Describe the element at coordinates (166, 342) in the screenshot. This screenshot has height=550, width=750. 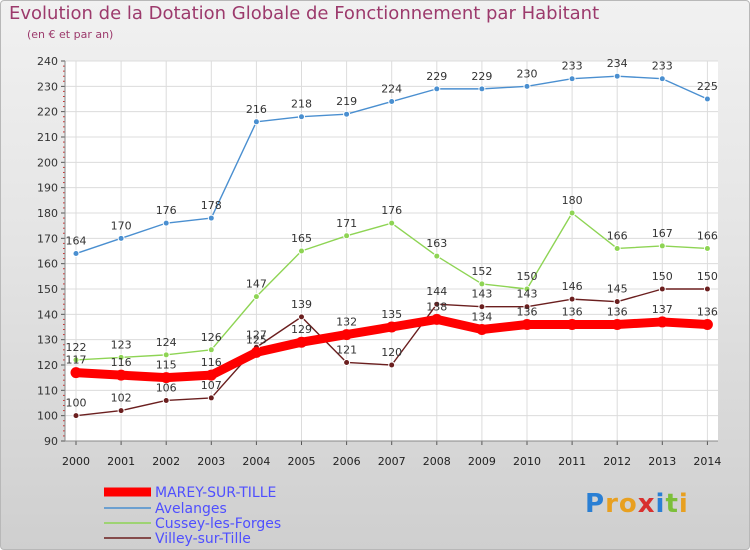
I see `data-label: 124` at that location.